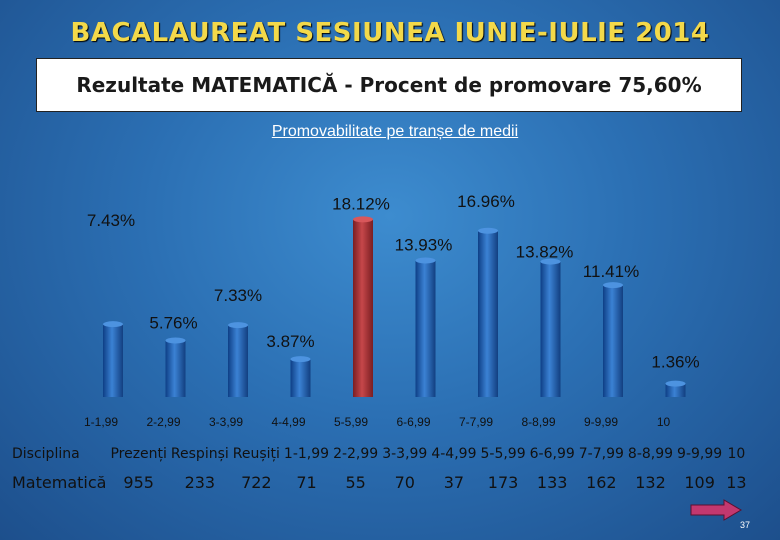 The image size is (780, 540). What do you see at coordinates (355, 482) in the screenshot?
I see `table-cell: 55` at bounding box center [355, 482].